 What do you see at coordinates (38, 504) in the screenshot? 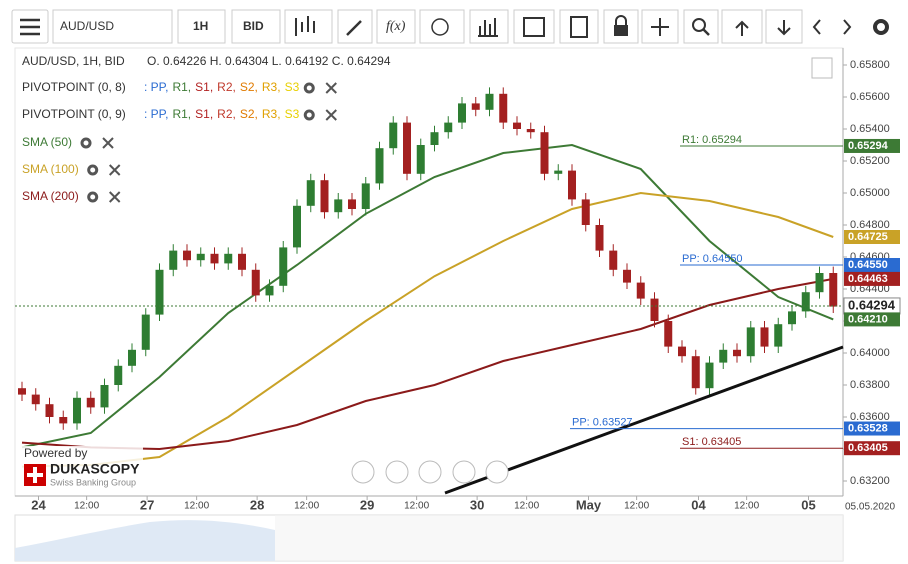
I see `x-tick-label: 24` at bounding box center [38, 504].